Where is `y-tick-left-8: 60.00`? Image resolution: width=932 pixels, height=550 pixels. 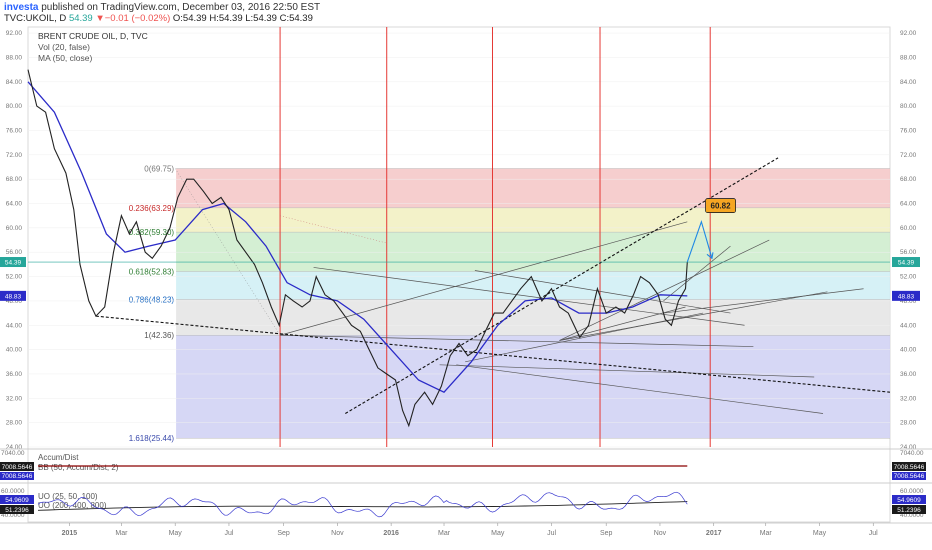 y-tick-left-8: 60.00 is located at coordinates (14, 228).